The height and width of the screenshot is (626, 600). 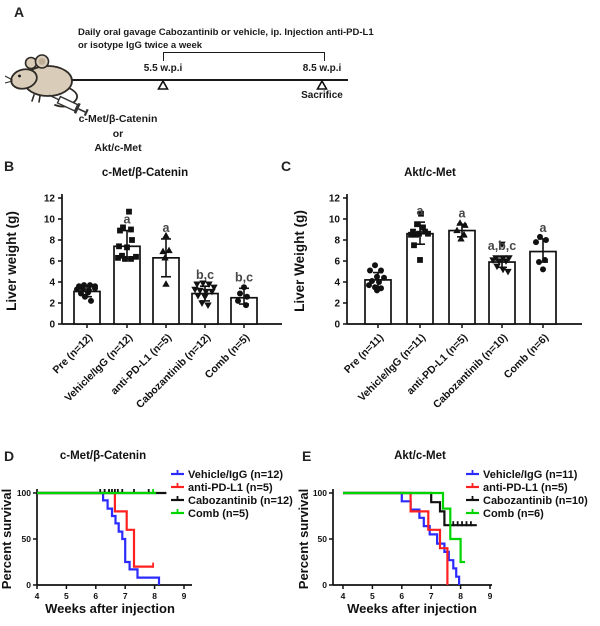 I want to click on panel-b-label: B, so click(x=9, y=166).